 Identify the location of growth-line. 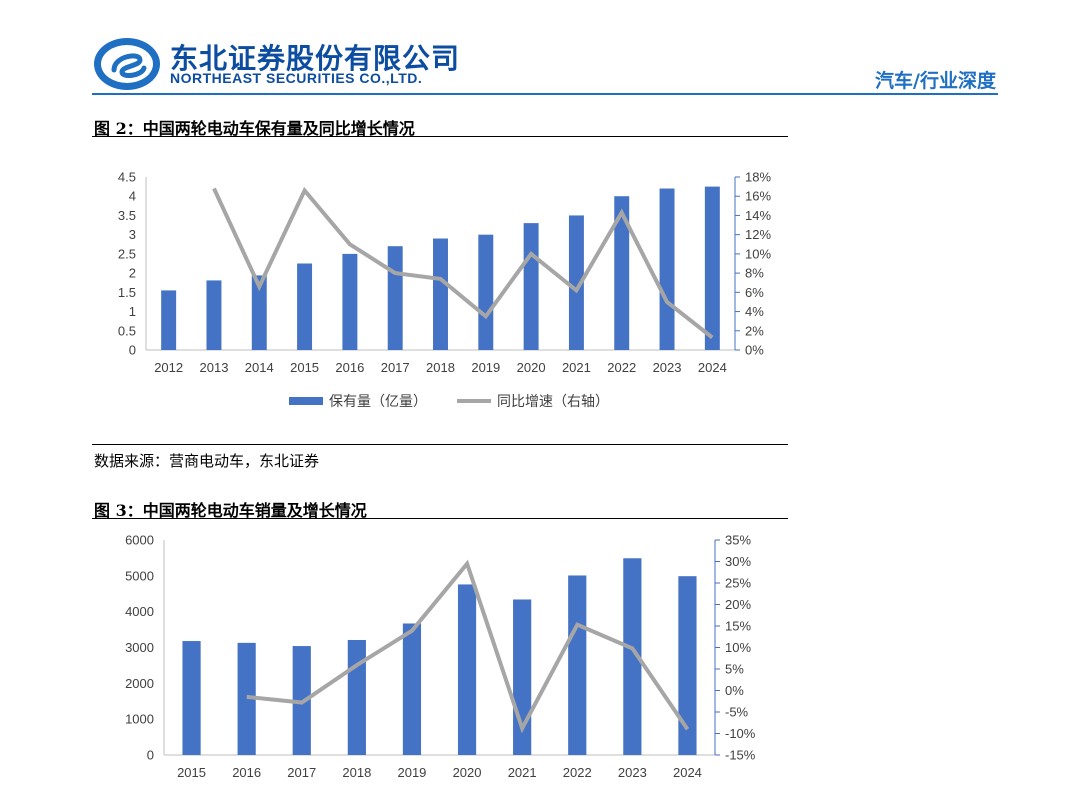
(463, 263).